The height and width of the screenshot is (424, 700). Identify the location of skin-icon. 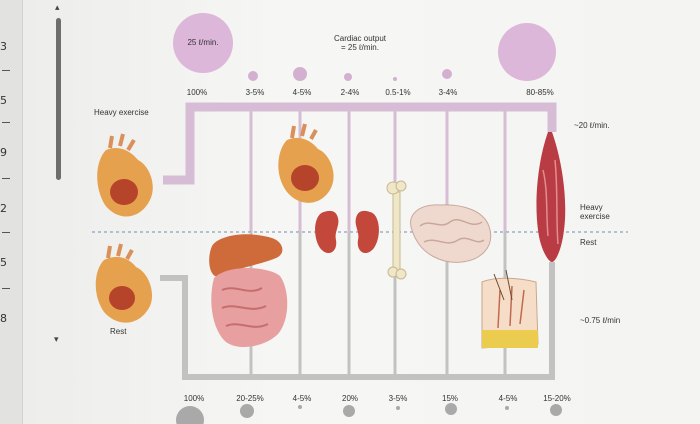
(510, 309).